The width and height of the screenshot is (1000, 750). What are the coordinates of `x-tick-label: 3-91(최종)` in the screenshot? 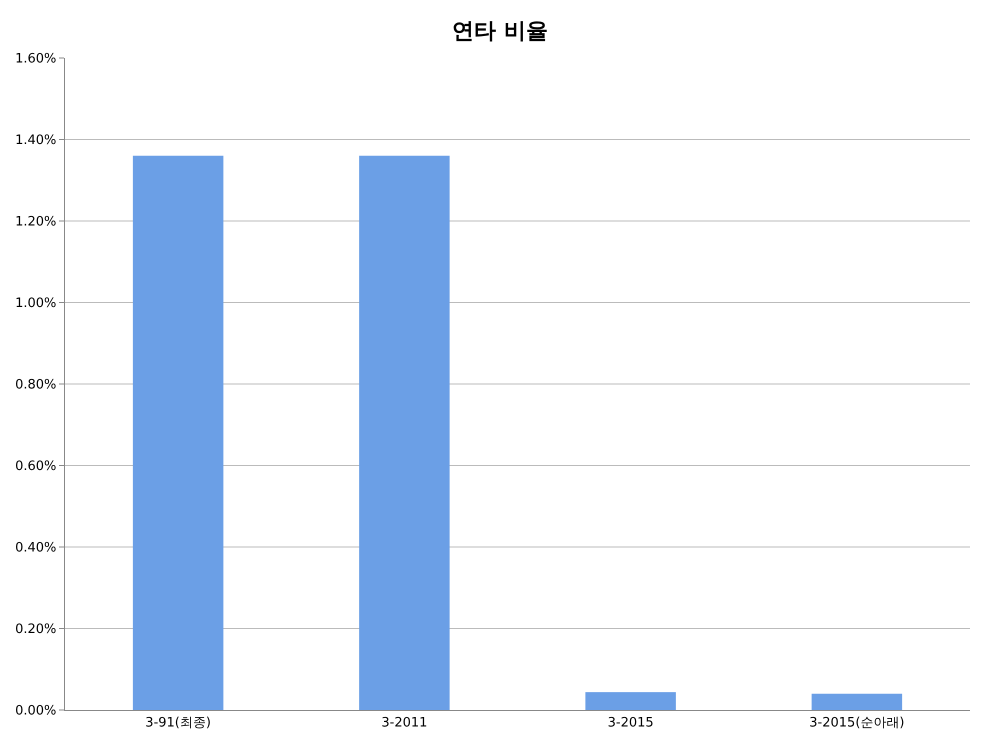 It's located at (178, 723).